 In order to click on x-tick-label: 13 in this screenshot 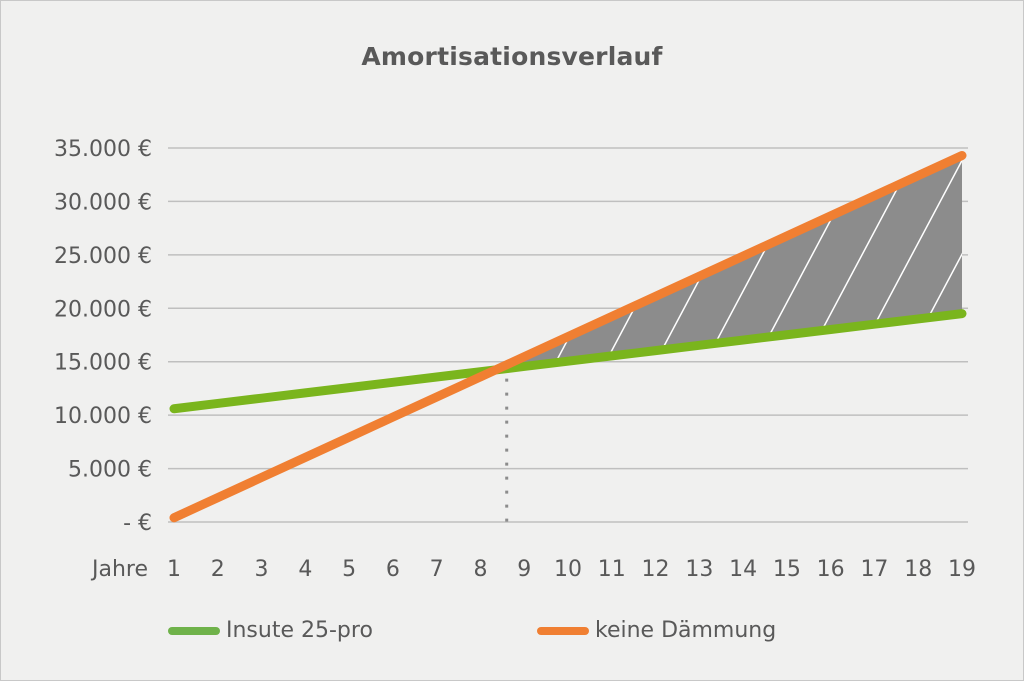, I will do `click(699, 569)`.